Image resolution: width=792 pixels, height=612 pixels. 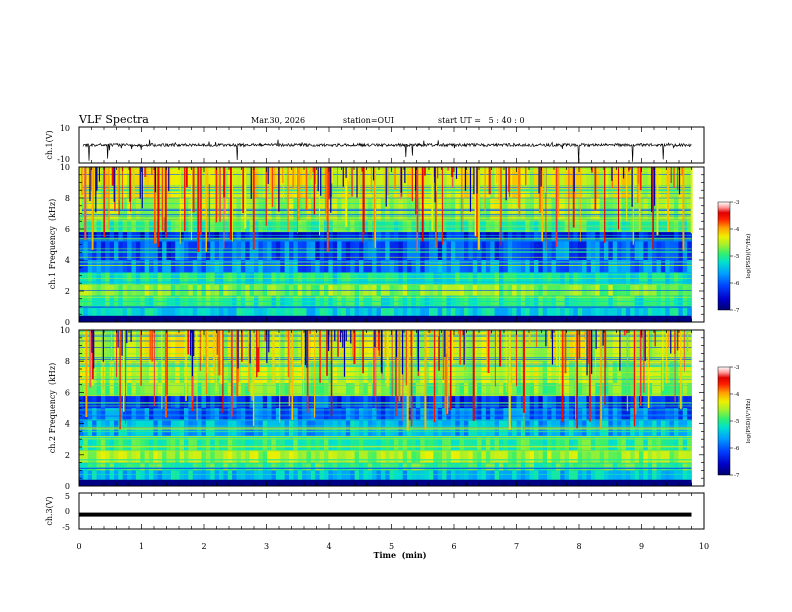 I want to click on frequency-tick-label: 10, so click(x=65, y=330).